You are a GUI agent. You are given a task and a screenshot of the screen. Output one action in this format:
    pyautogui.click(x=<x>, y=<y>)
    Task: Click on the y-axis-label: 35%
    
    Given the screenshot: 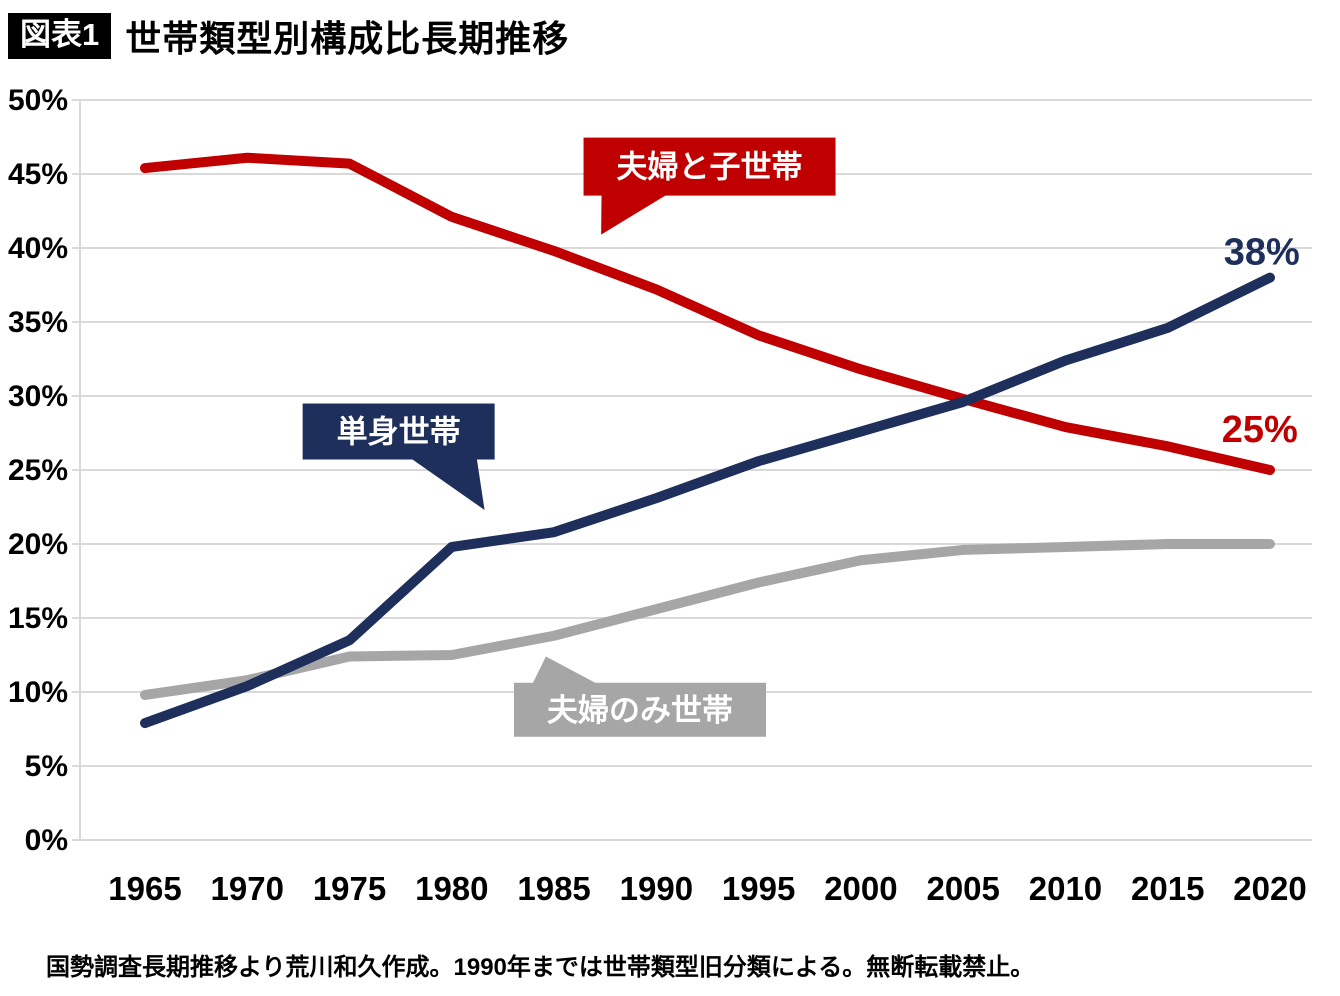 What is the action you would take?
    pyautogui.click(x=38, y=322)
    